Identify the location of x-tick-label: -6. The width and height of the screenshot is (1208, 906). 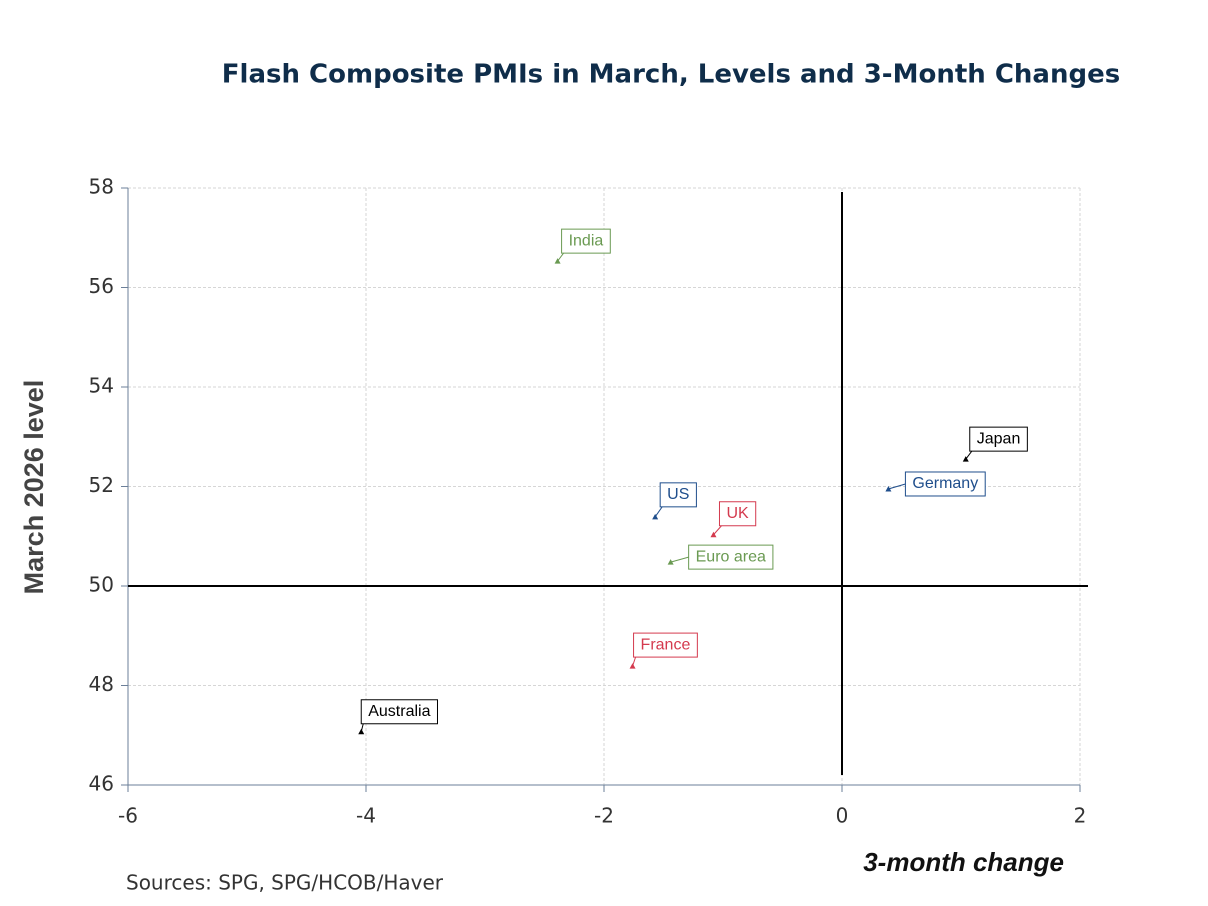
(128, 816).